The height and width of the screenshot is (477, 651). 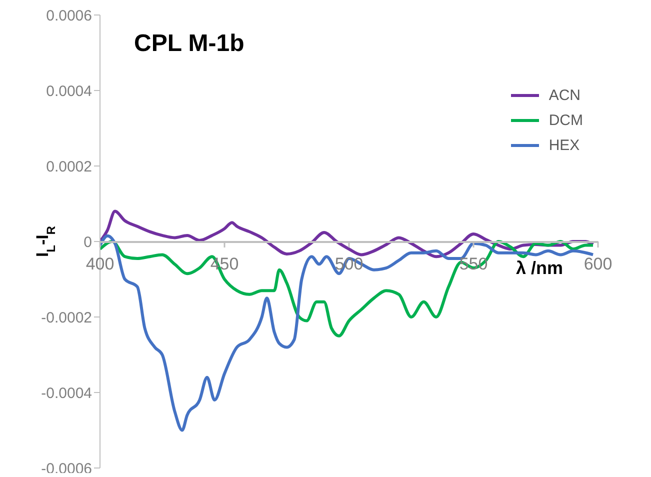 I want to click on y-tick-label: 0.0004, so click(x=69, y=91).